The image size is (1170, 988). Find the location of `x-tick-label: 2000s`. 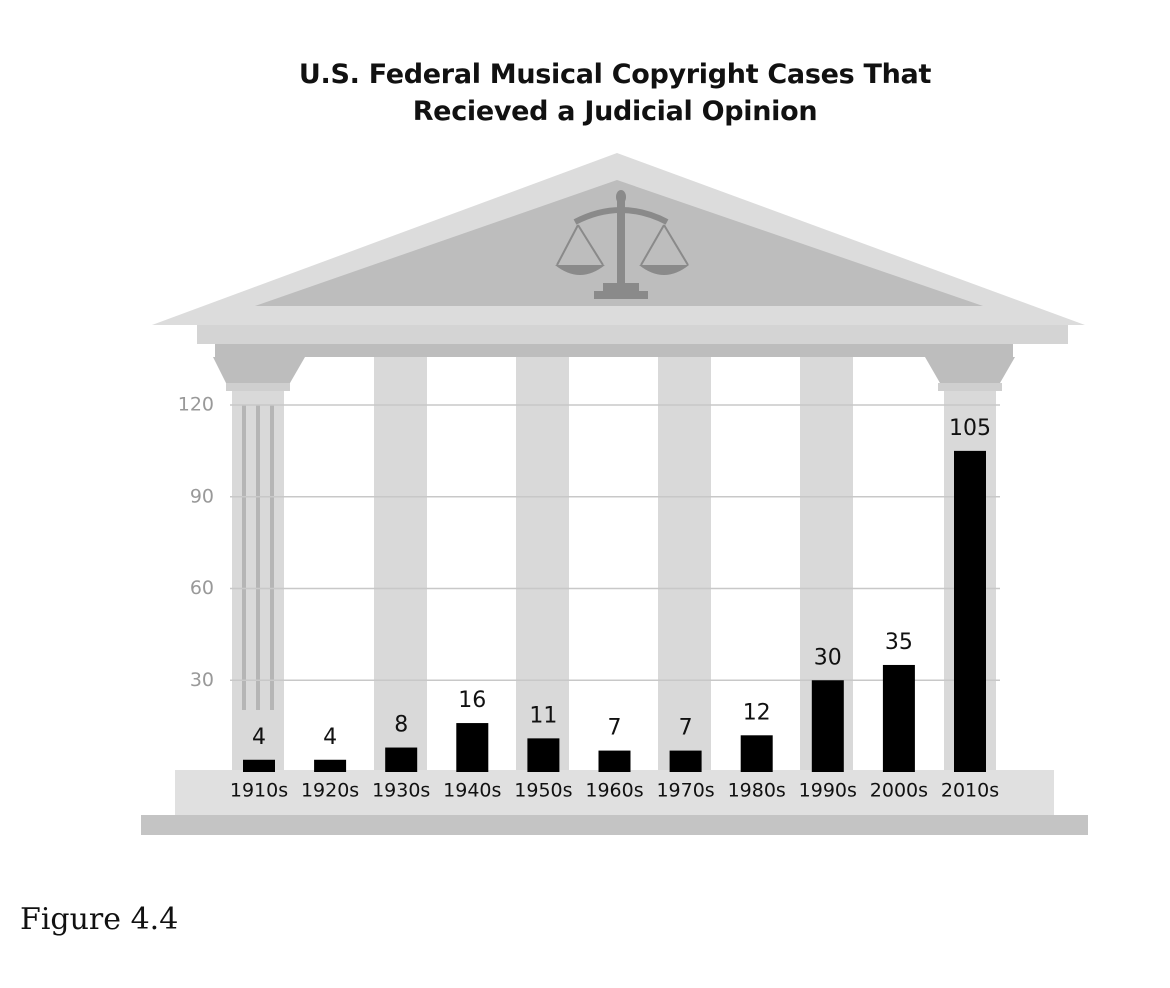

x-tick-label: 2000s is located at coordinates (899, 791).